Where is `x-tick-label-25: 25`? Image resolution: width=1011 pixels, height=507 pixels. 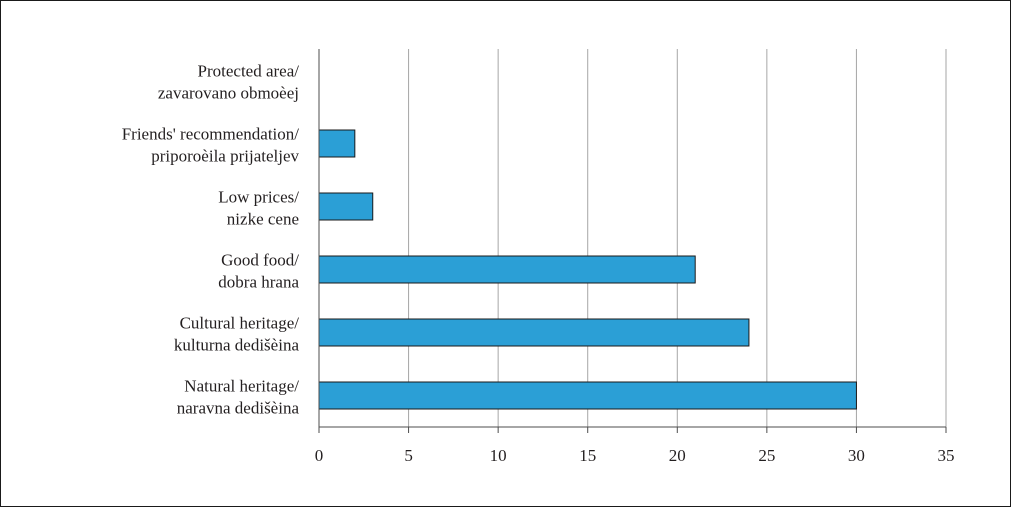
x-tick-label-25: 25 is located at coordinates (766, 455).